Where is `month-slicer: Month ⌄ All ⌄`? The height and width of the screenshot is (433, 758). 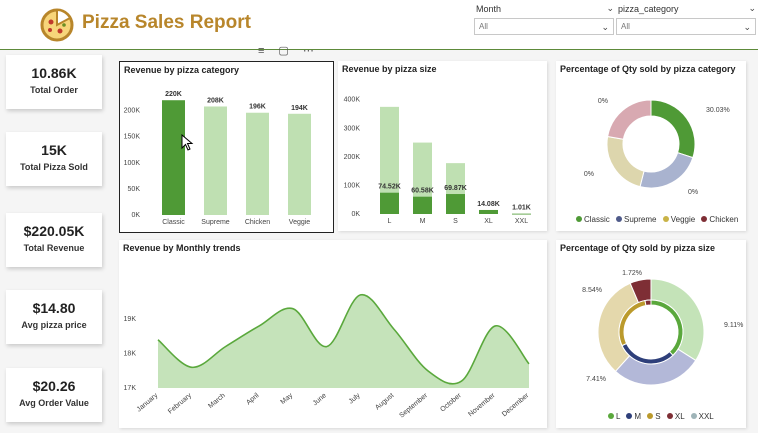
month-slicer: Month ⌄ All ⌄ is located at coordinates (544, 19).